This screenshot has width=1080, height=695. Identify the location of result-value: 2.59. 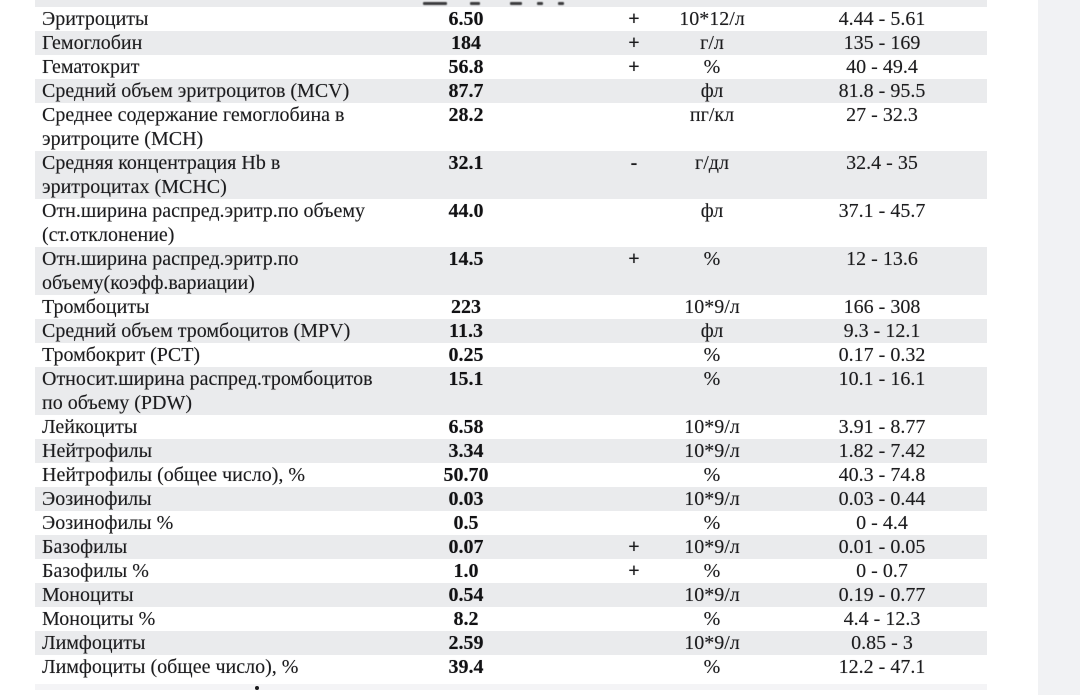
(466, 643).